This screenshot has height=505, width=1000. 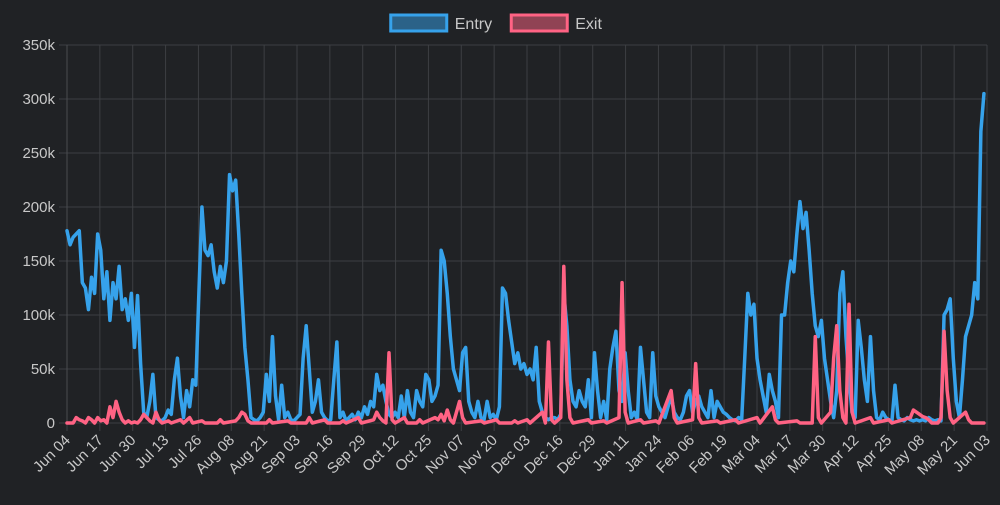 What do you see at coordinates (43, 369) in the screenshot?
I see `y-tick-label: 50k` at bounding box center [43, 369].